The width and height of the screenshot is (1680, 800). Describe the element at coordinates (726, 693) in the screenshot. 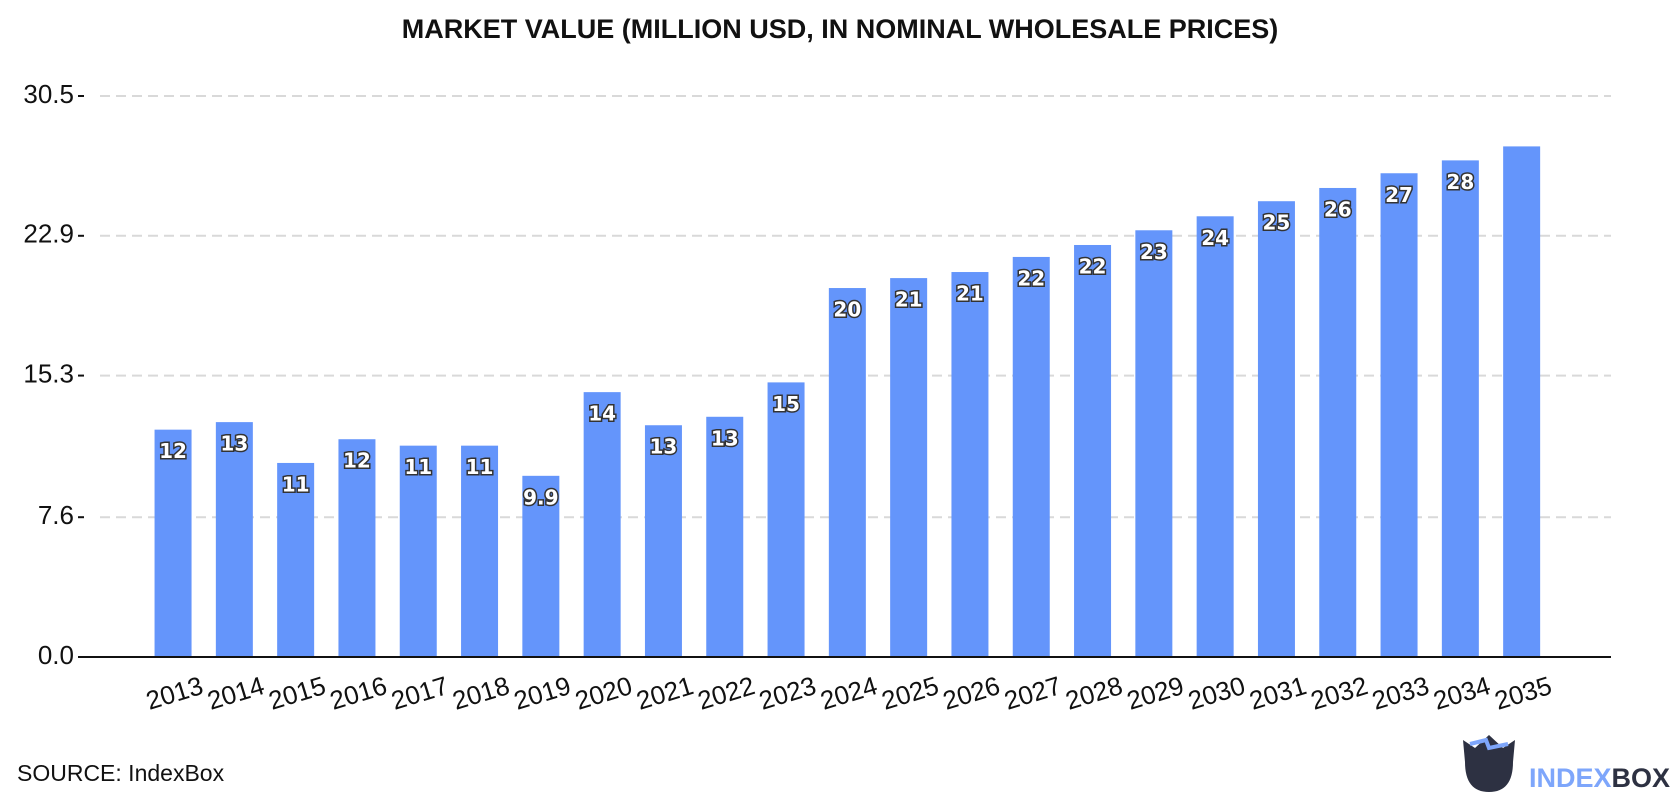

I see `x-tick-label: 2022` at that location.